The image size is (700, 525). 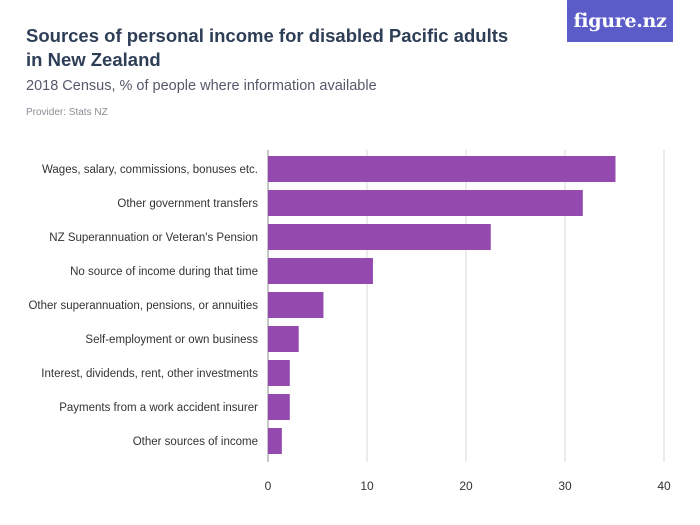 What do you see at coordinates (195, 442) in the screenshot?
I see `category-label: Other sources of income` at bounding box center [195, 442].